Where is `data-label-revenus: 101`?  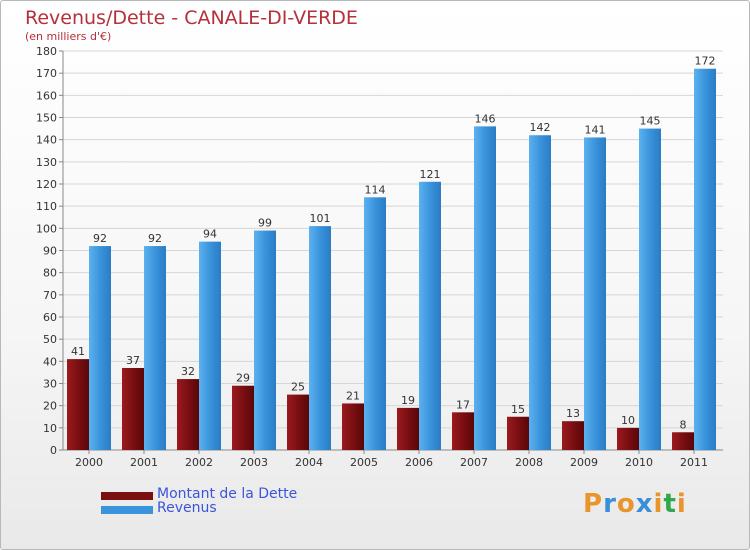
data-label-revenus: 101 is located at coordinates (320, 218).